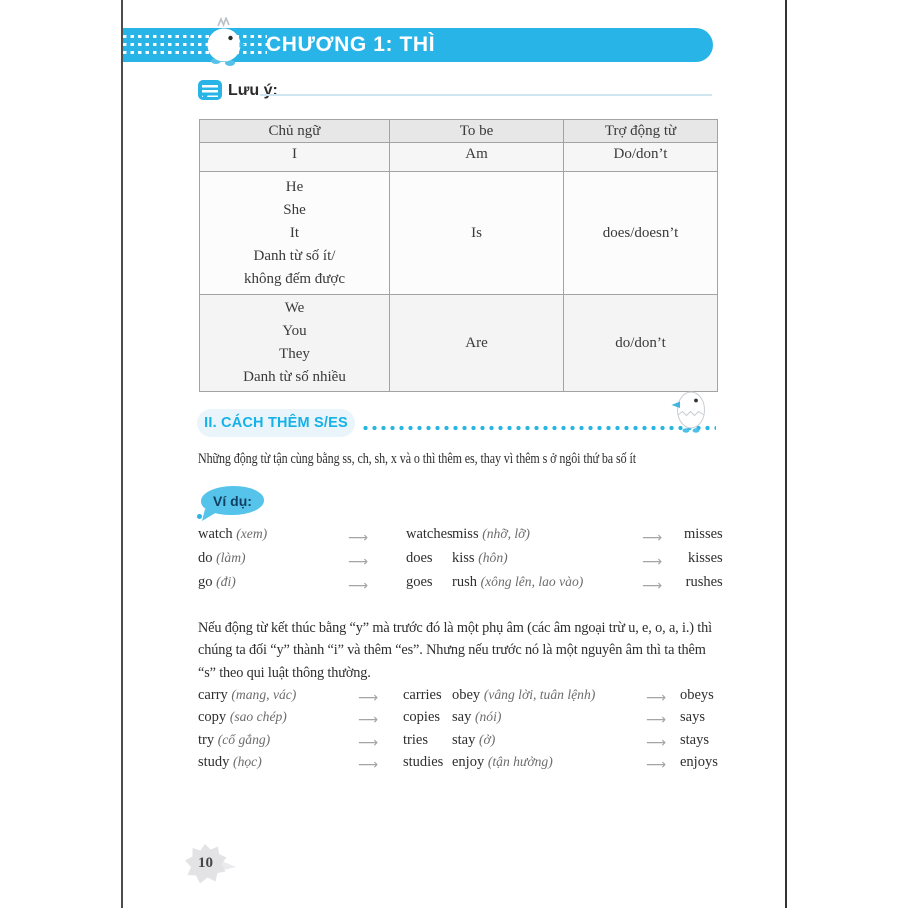 The width and height of the screenshot is (908, 908). Describe the element at coordinates (688, 412) in the screenshot. I see `hatching-chick-icon` at that location.